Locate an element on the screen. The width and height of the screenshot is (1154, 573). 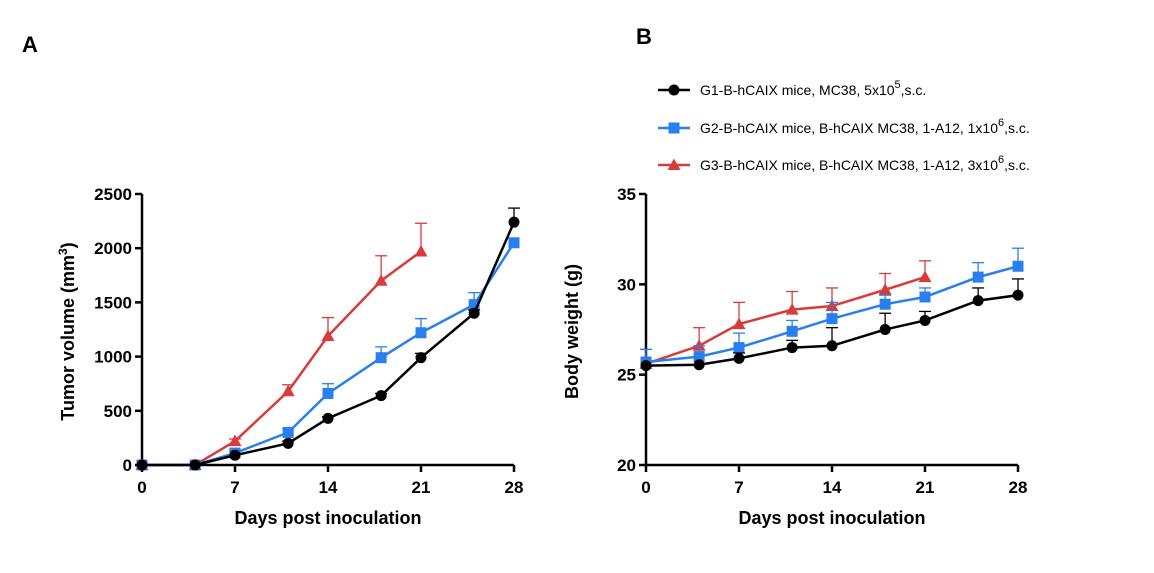
panel-a-letter: A is located at coordinates (30, 44).